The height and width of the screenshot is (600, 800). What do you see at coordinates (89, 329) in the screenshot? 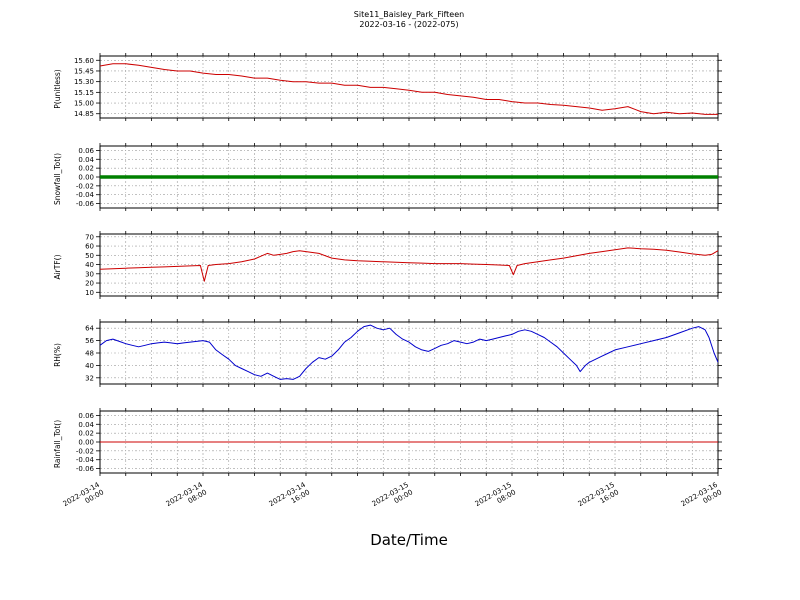
I see `y-tick-label: 64` at bounding box center [89, 329].